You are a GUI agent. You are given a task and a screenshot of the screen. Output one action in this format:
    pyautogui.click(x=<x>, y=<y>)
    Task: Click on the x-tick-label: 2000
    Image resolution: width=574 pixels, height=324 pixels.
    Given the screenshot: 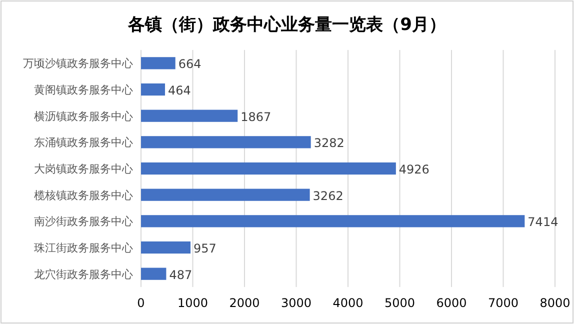 What is the action you would take?
    pyautogui.click(x=244, y=303)
    